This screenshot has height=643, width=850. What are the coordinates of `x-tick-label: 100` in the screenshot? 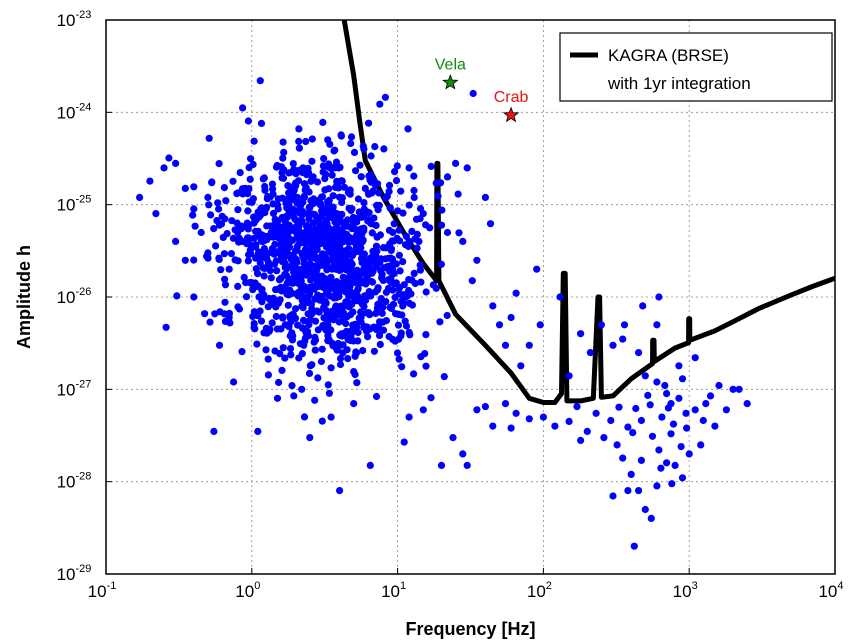 It's located at (247, 590).